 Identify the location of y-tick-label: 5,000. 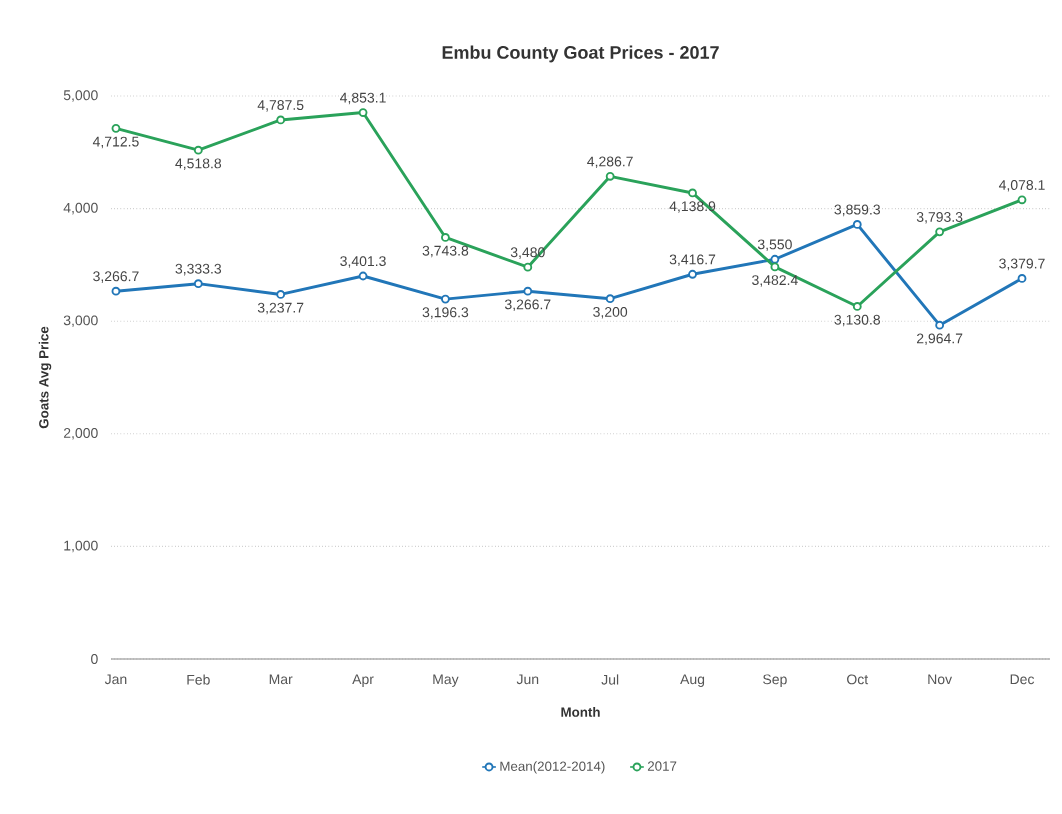
(80, 96).